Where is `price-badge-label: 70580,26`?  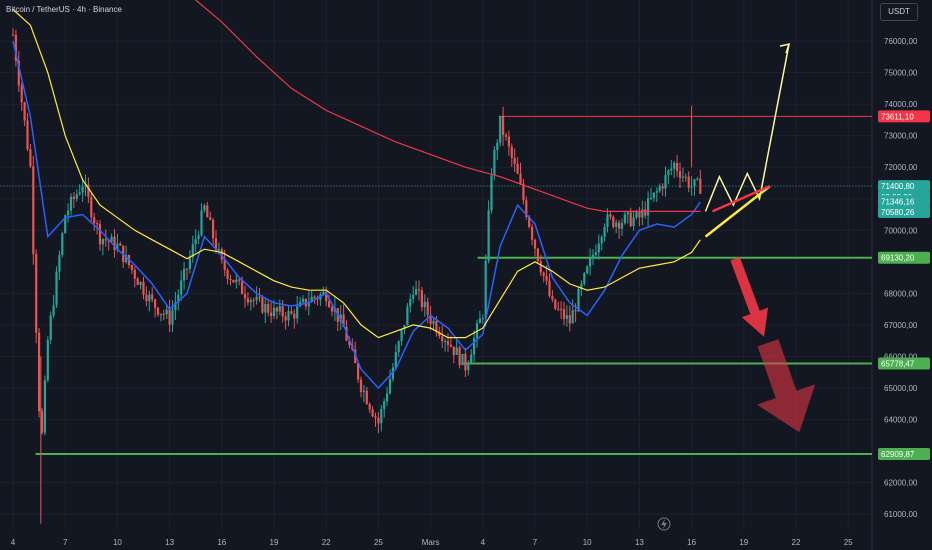 price-badge-label: 70580,26 is located at coordinates (898, 212).